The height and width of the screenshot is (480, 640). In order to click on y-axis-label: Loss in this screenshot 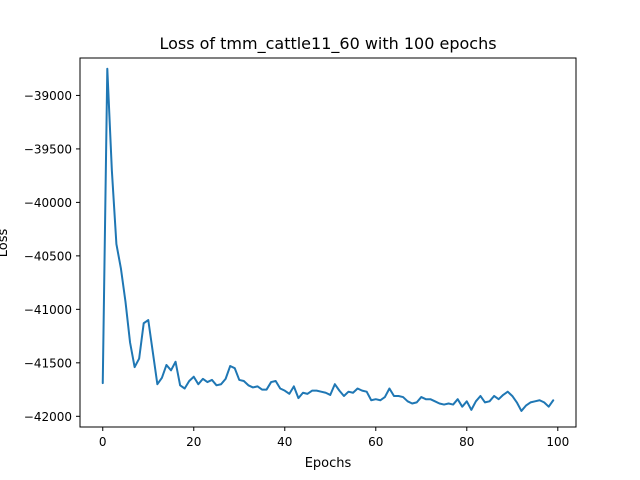, I will do `click(5, 243)`.